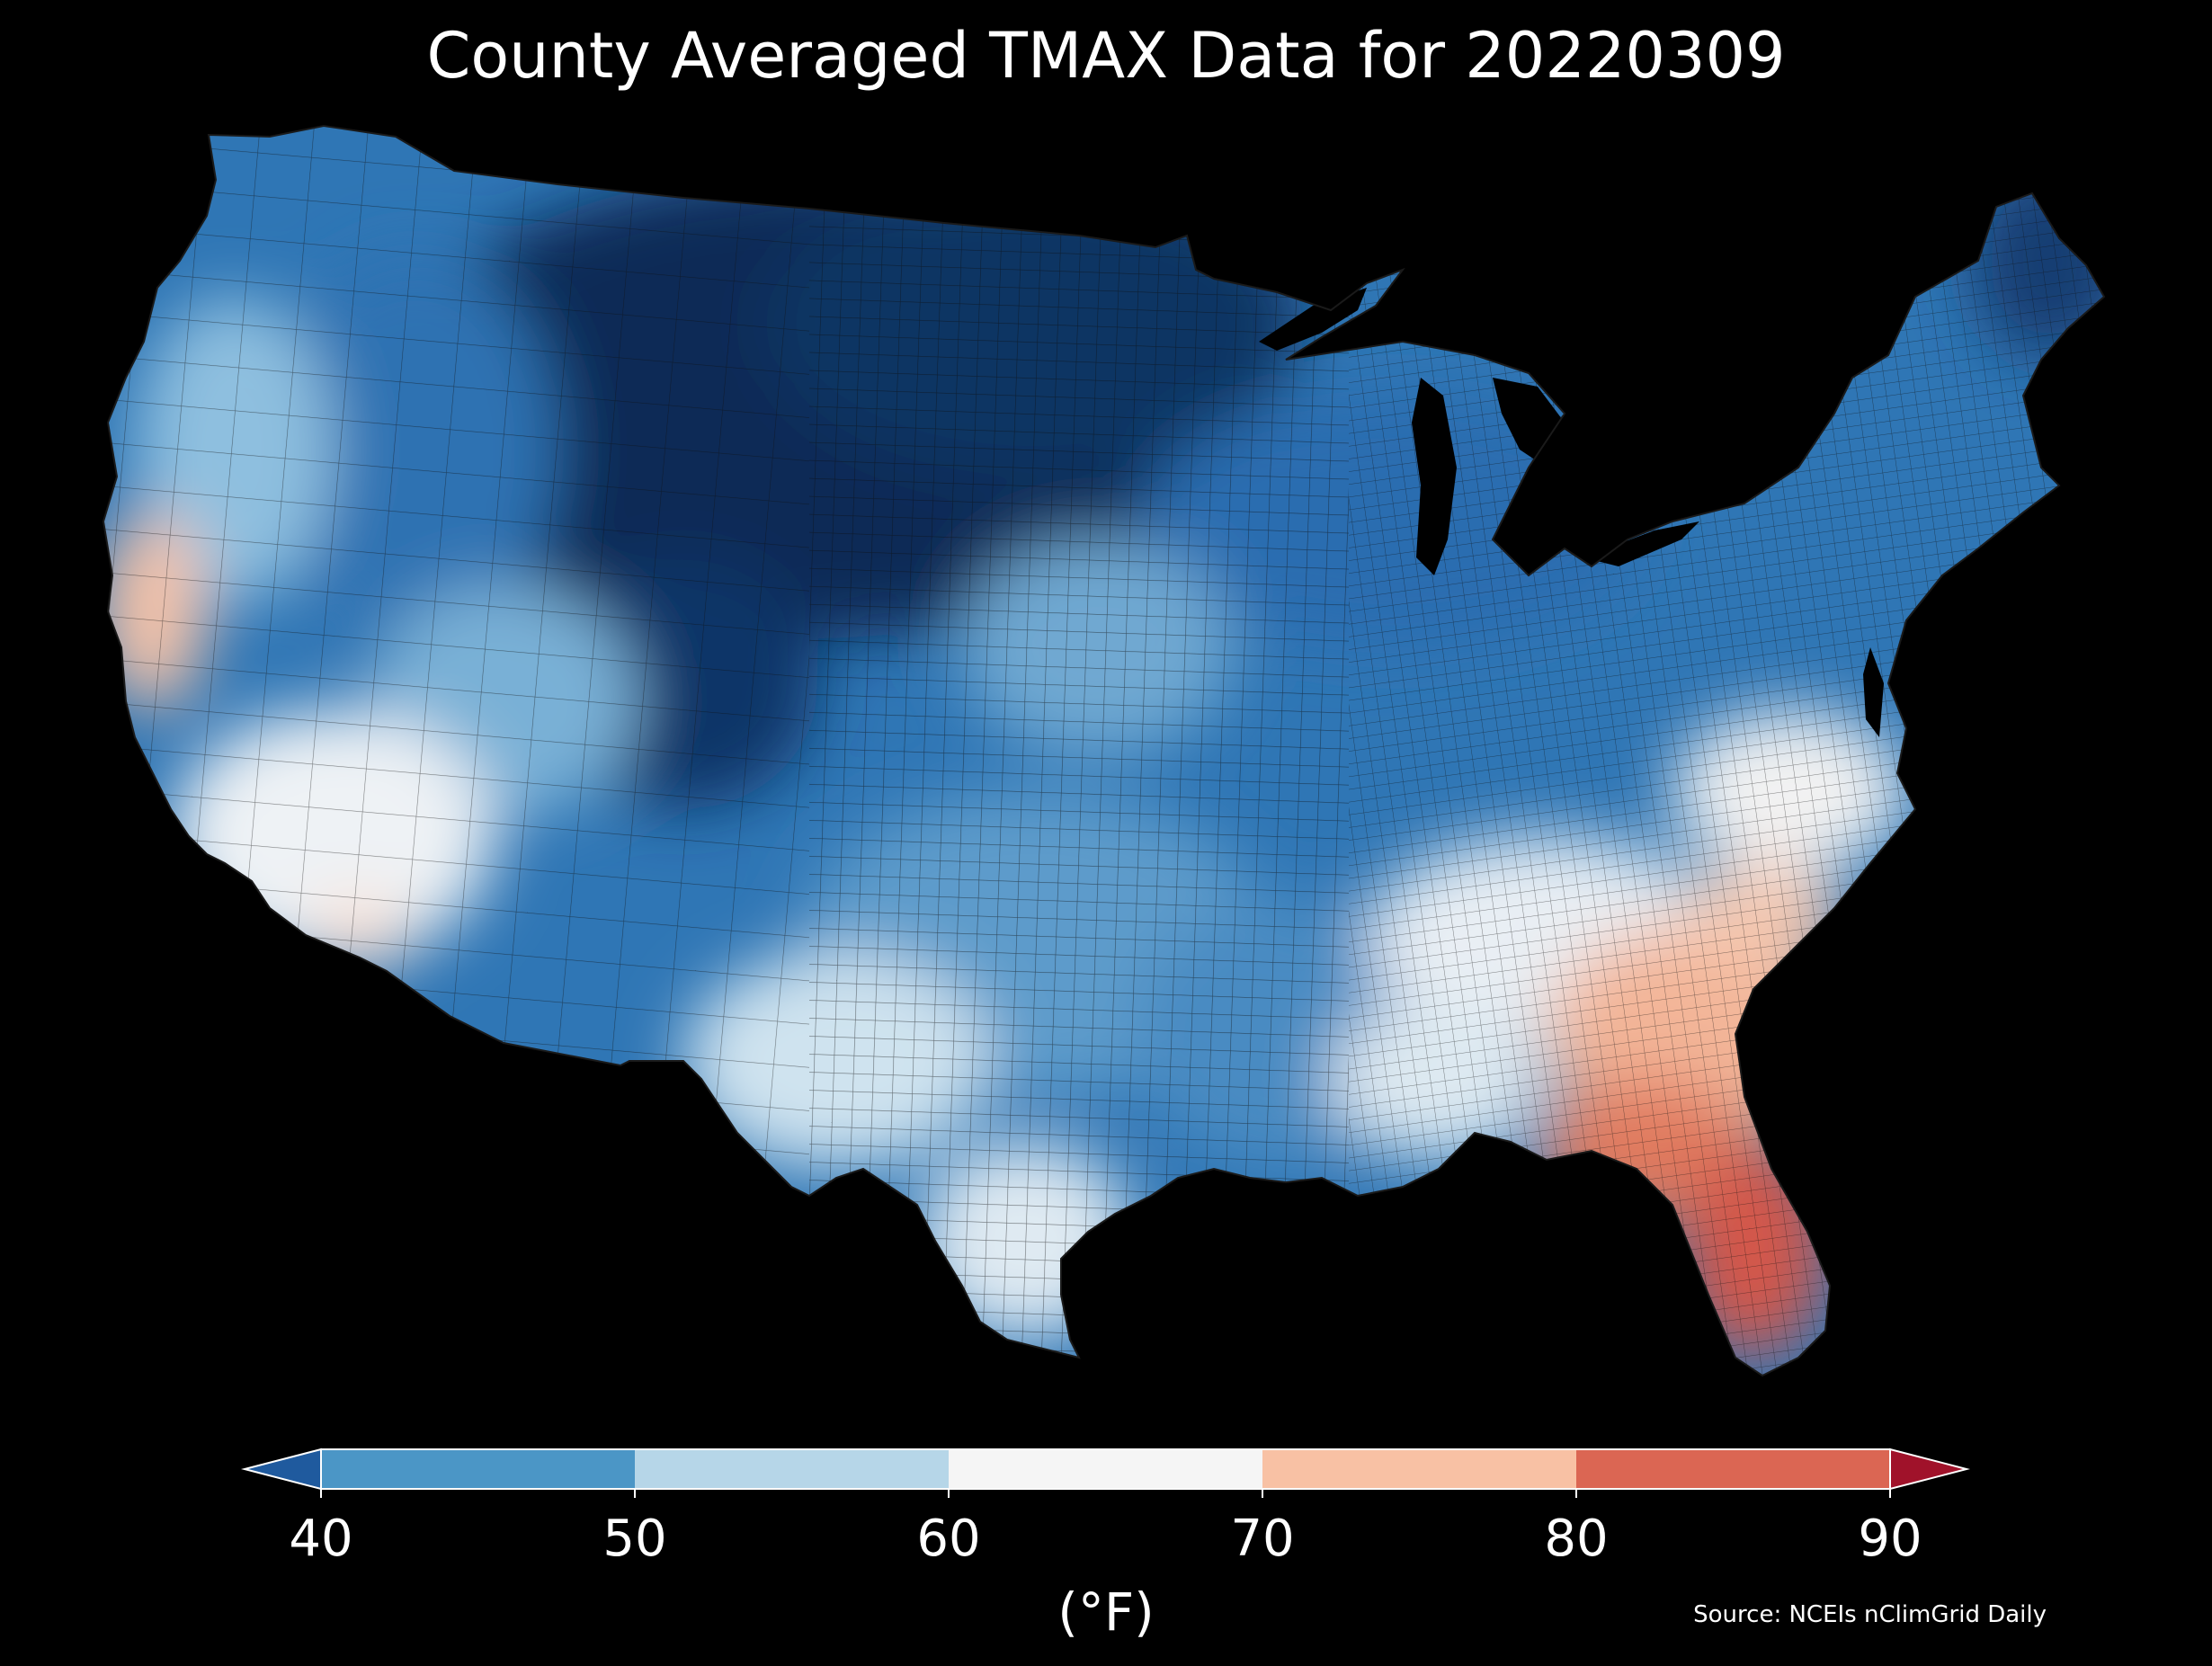 The width and height of the screenshot is (2212, 1666). Describe the element at coordinates (1870, 1615) in the screenshot. I see `source-credit: Source: NCEIs nClimGrid Daily` at that location.